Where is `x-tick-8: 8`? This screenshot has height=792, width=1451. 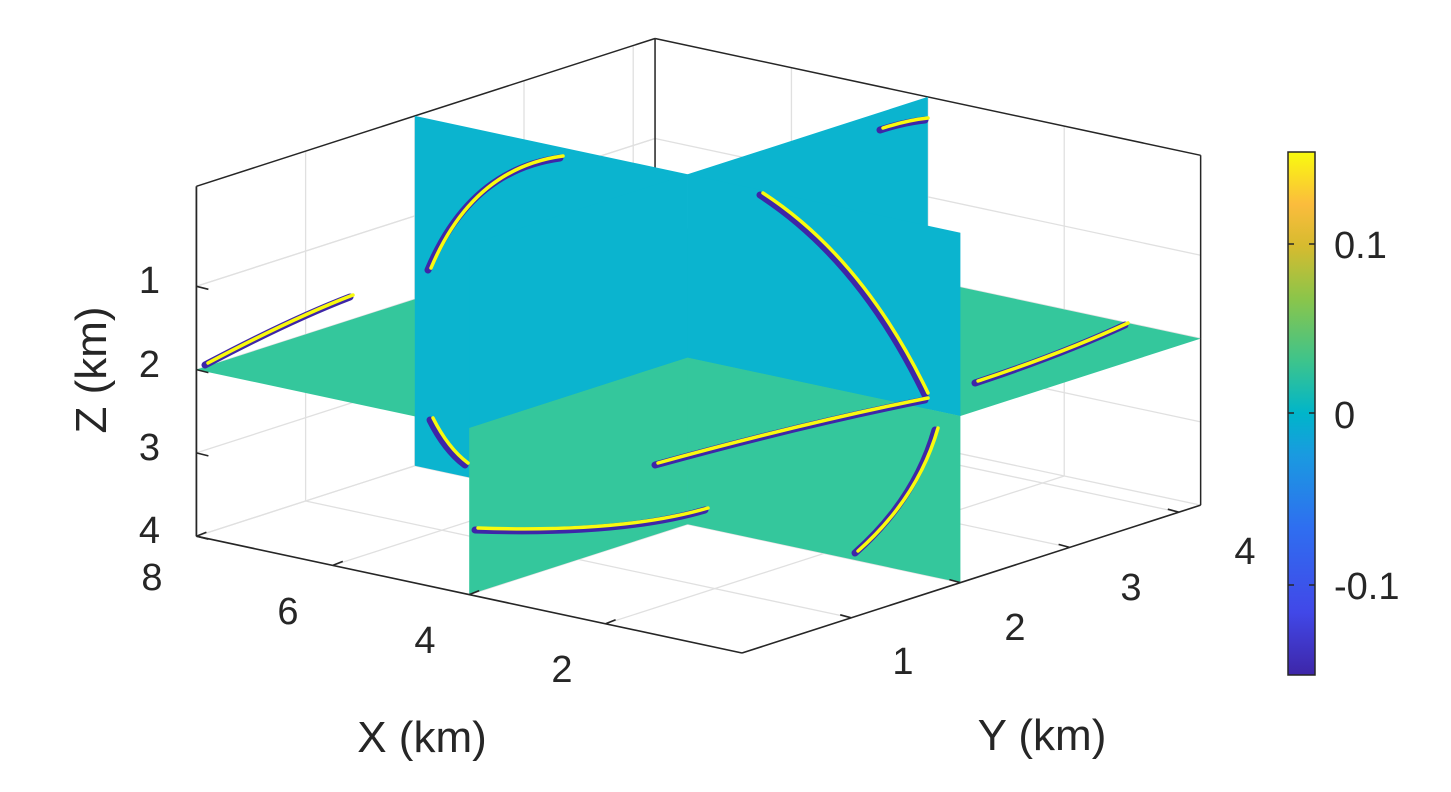 x-tick-8: 8 is located at coordinates (151, 578).